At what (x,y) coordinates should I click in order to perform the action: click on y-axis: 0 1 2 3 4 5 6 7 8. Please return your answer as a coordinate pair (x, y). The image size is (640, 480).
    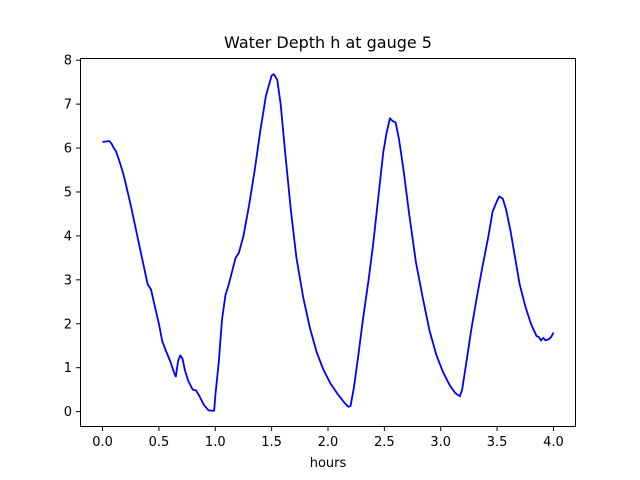
    Looking at the image, I should click on (72, 237).